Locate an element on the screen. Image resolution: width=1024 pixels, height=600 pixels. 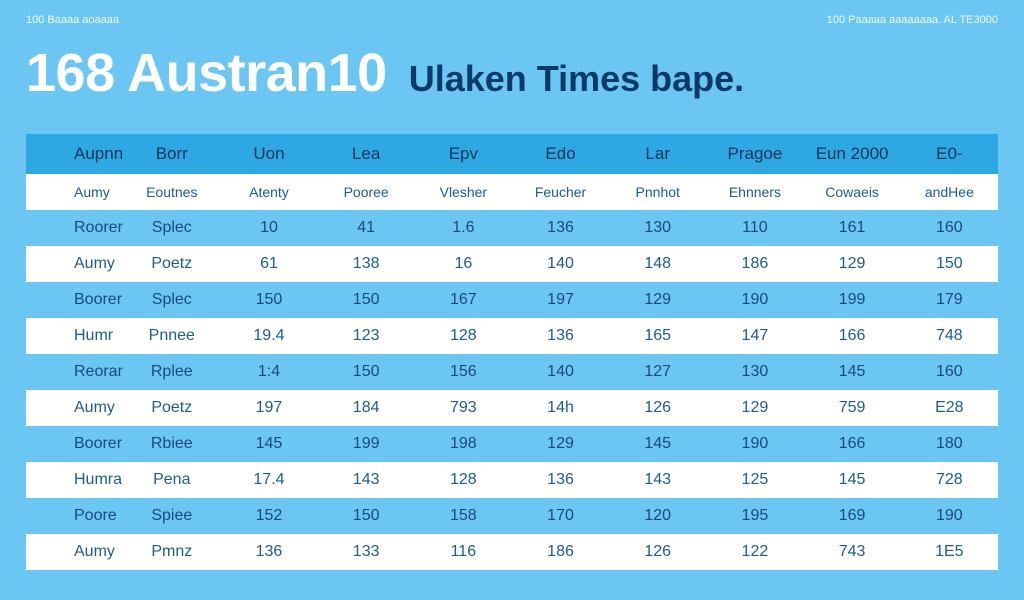
table-cell: Poore is located at coordinates (95, 515).